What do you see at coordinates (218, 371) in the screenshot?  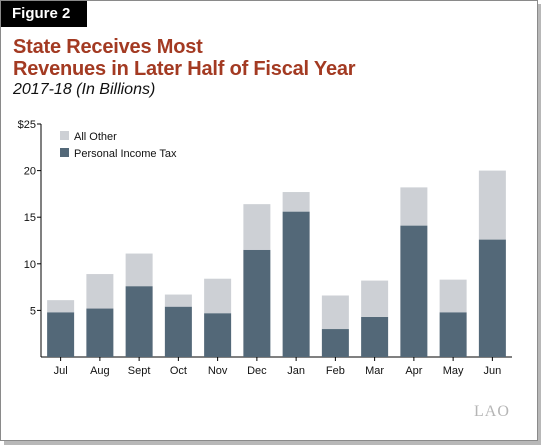 I see `x-tick-label: Nov` at bounding box center [218, 371].